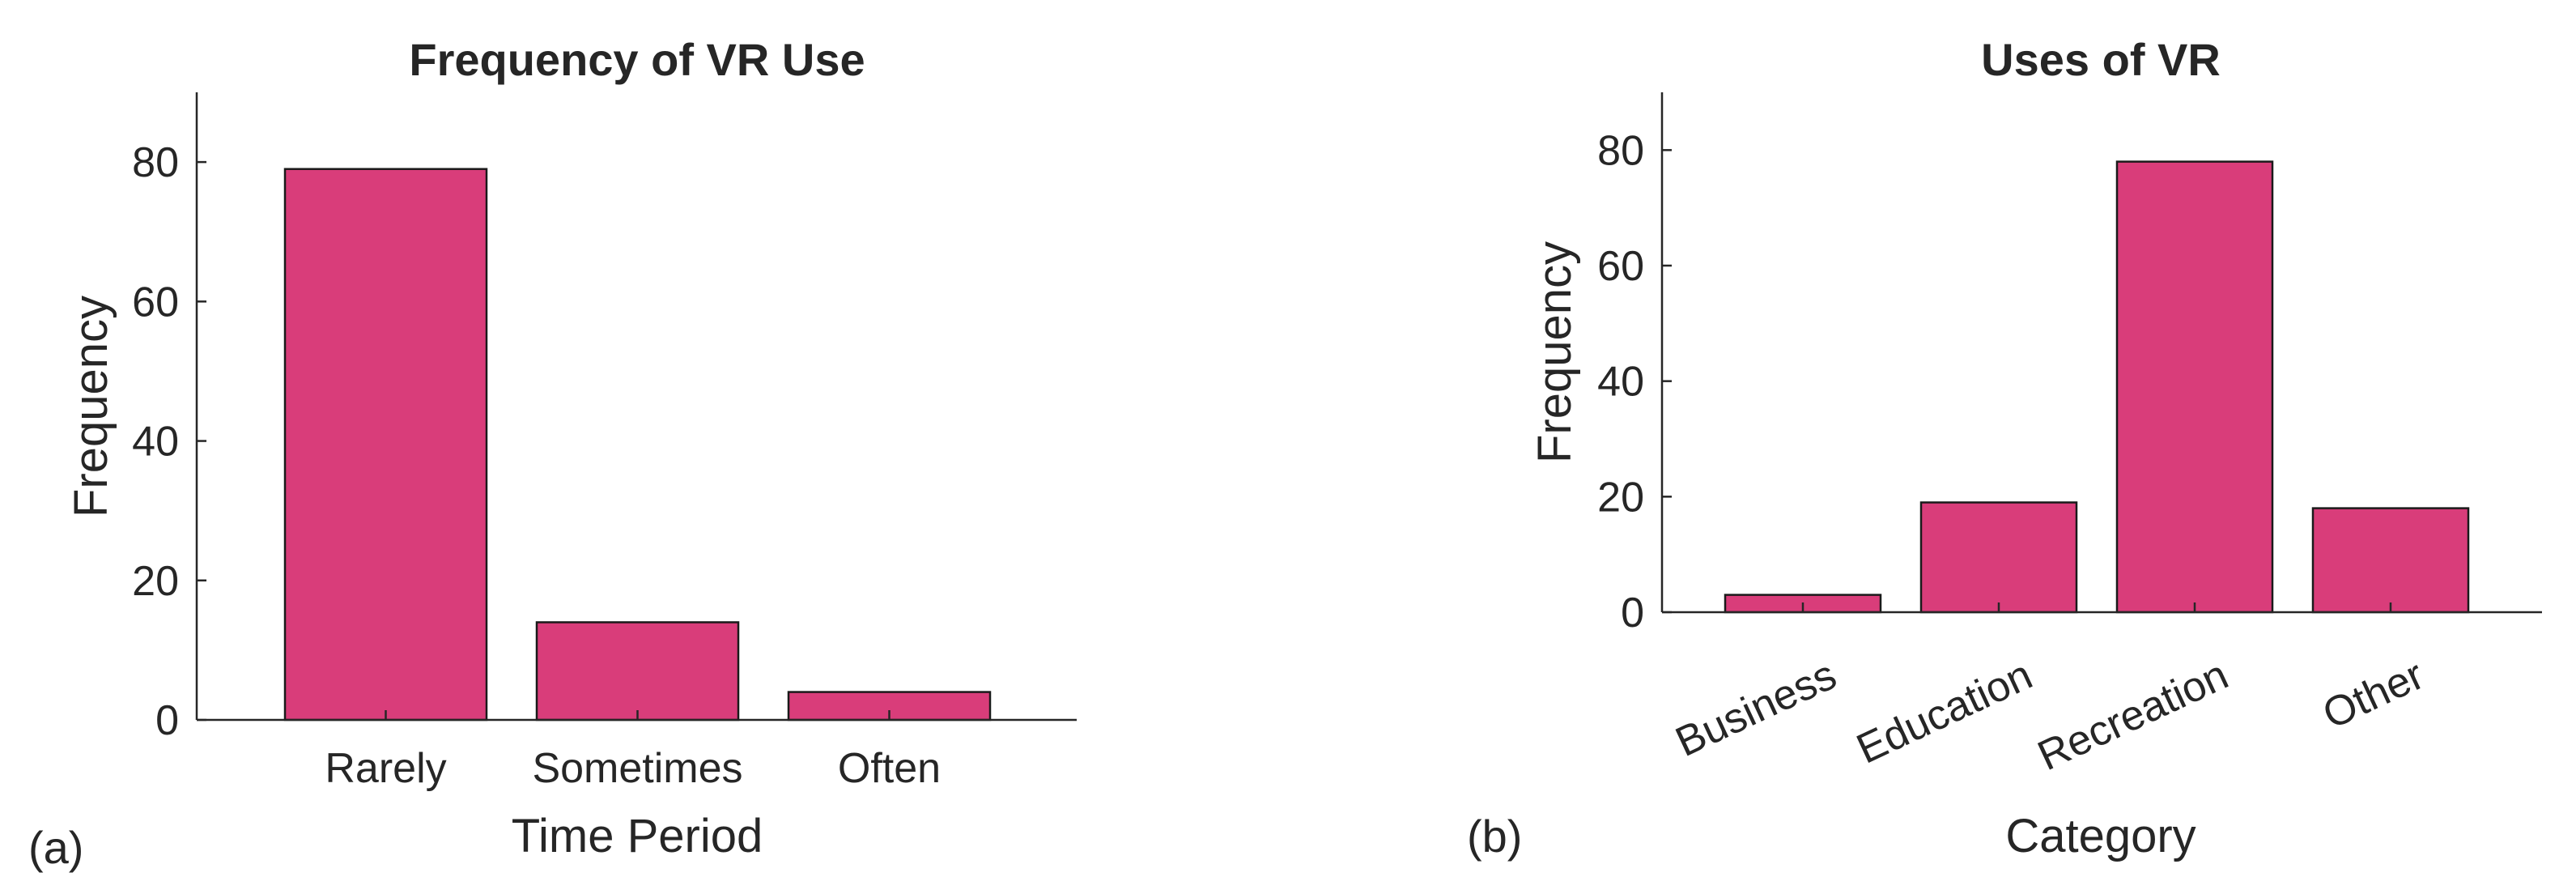  Describe the element at coordinates (55, 847) in the screenshot. I see `panel-label: (a)` at that location.